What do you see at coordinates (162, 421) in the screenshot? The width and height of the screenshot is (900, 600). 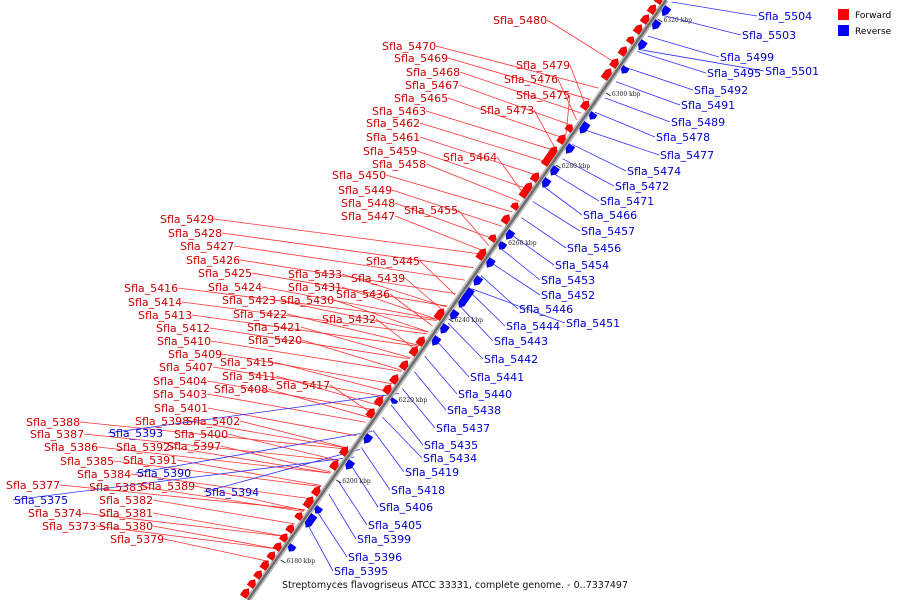 I see `gene-label-sfla-5398: Sfla_5398` at bounding box center [162, 421].